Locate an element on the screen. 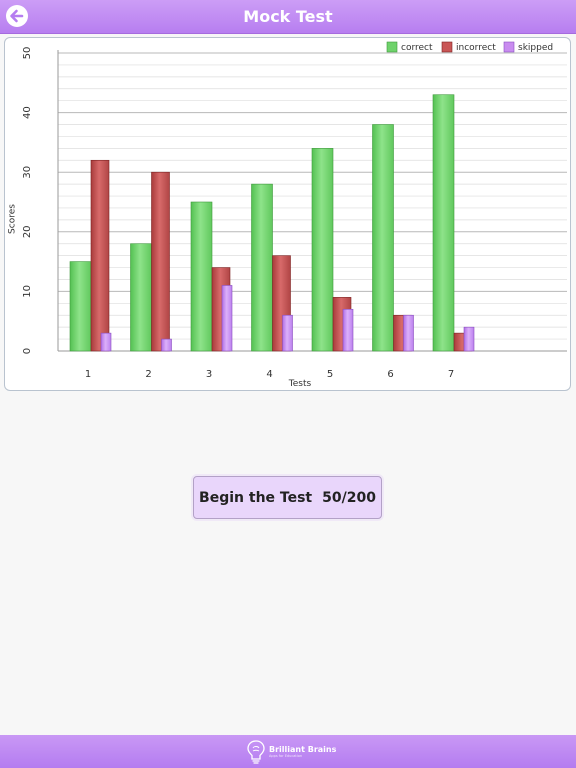 The image size is (576, 768). test-progress-label: 50/200 is located at coordinates (349, 497).